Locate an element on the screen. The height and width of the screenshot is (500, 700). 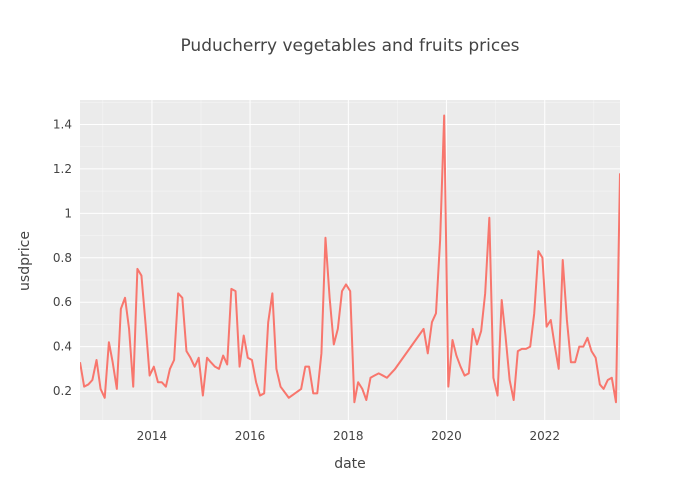
y-tick-label: 0.2 is located at coordinates (62, 391).